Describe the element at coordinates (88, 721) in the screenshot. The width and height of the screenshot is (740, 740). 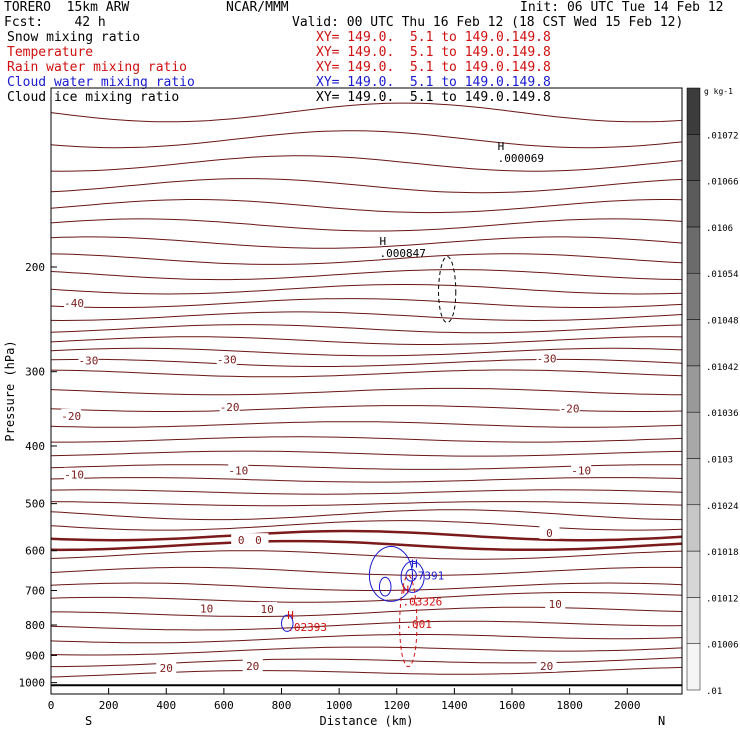
I see `south-label: S` at that location.